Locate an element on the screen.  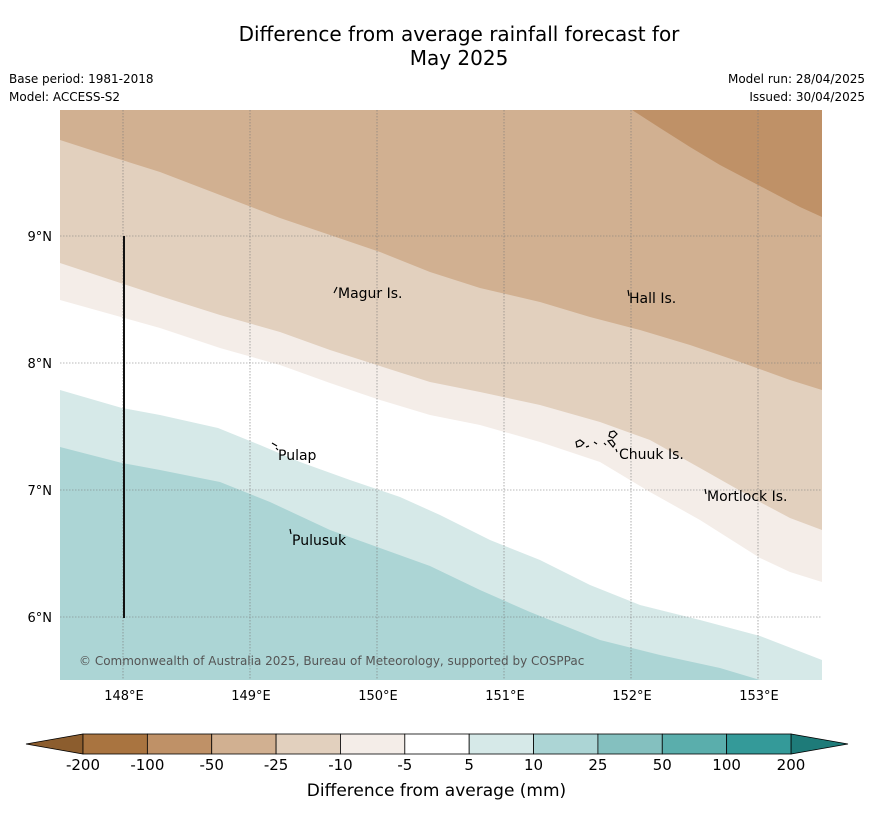
colorbar-tick-2: -50 is located at coordinates (211, 765).